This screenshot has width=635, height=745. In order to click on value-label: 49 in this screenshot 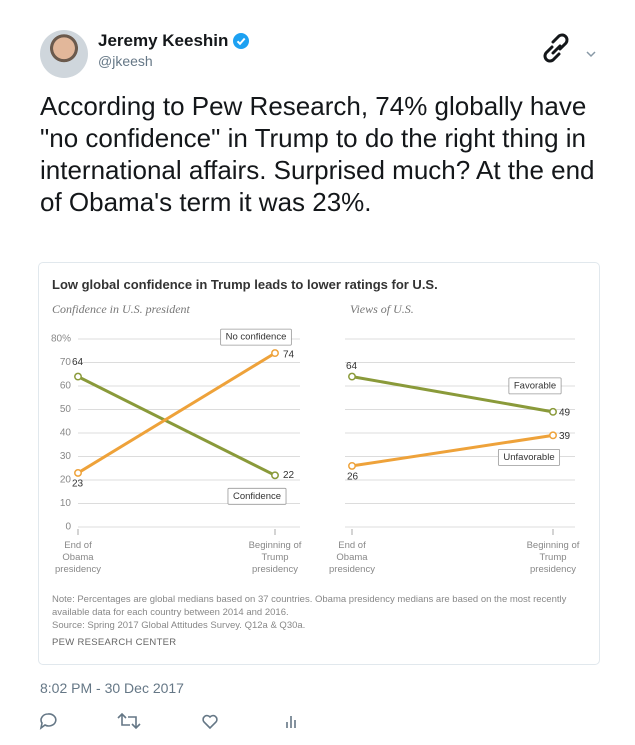, I will do `click(565, 412)`.